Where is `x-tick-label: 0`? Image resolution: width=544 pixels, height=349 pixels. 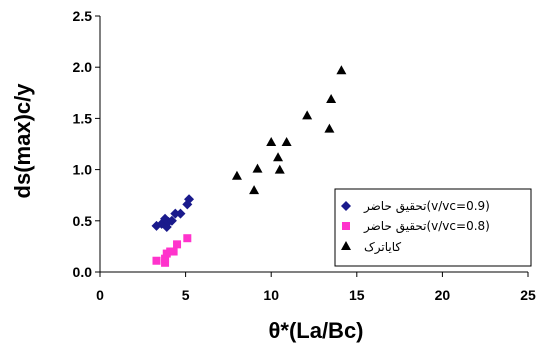 x-tick-label: 0 is located at coordinates (100, 295).